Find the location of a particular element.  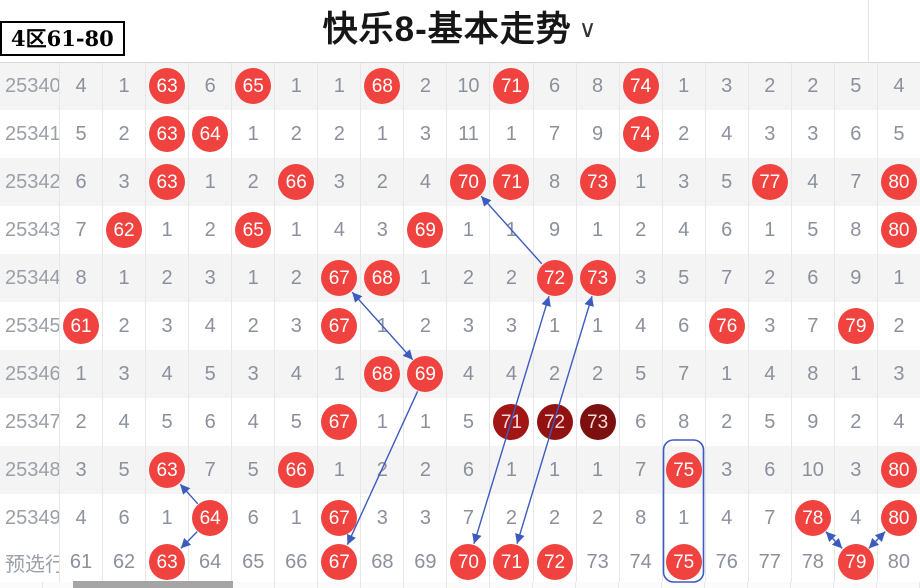

result-row: 25345 61 2 3 4 2 3 67 1 2 3 3 1 1 4 6 76 3 7 79 2 is located at coordinates (460, 326).